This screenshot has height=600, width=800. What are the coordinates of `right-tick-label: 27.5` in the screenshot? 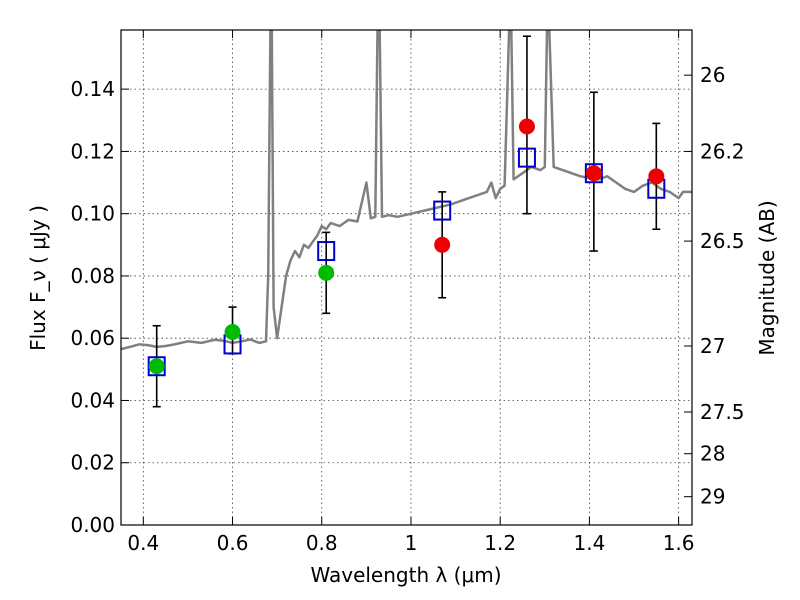 It's located at (722, 412).